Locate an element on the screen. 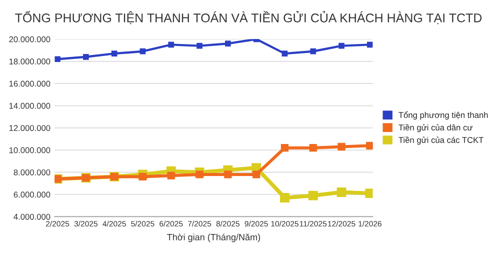  chart-title: TỔNG PHƯƠNG TIỆN THANH TOÁN VÀ TIỀN GỬI CỦA KHÁCH HÀNG TẠI TCTD is located at coordinates (248, 17).